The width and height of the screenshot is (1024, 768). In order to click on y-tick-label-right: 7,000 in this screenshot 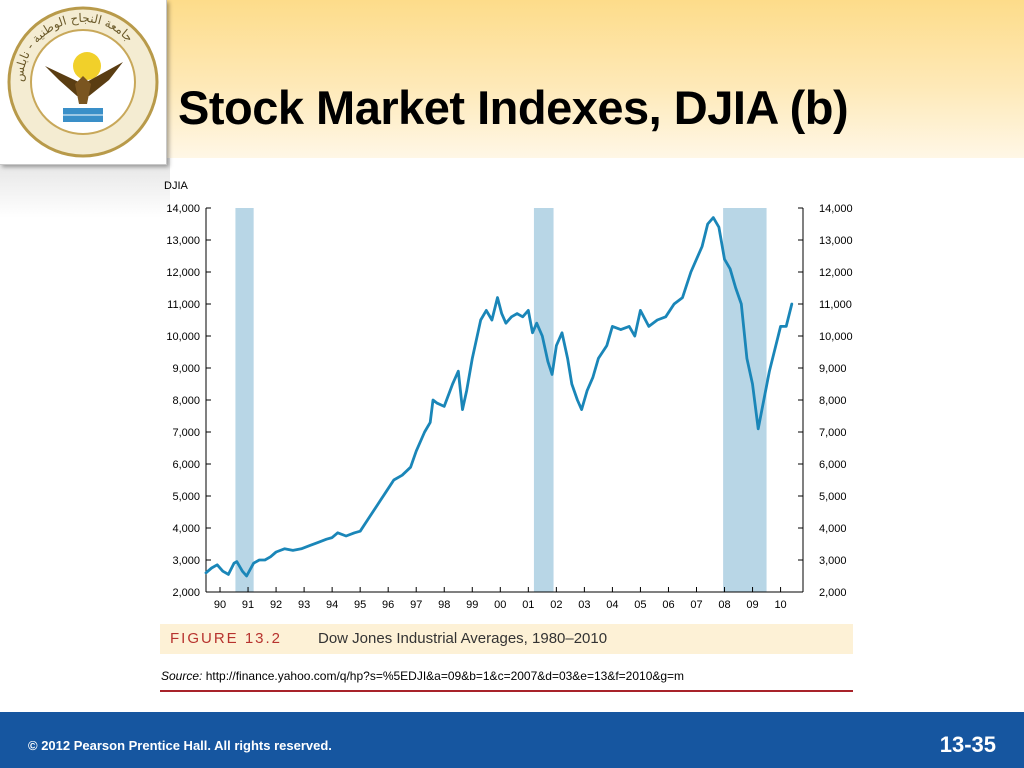, I will do `click(833, 433)`.